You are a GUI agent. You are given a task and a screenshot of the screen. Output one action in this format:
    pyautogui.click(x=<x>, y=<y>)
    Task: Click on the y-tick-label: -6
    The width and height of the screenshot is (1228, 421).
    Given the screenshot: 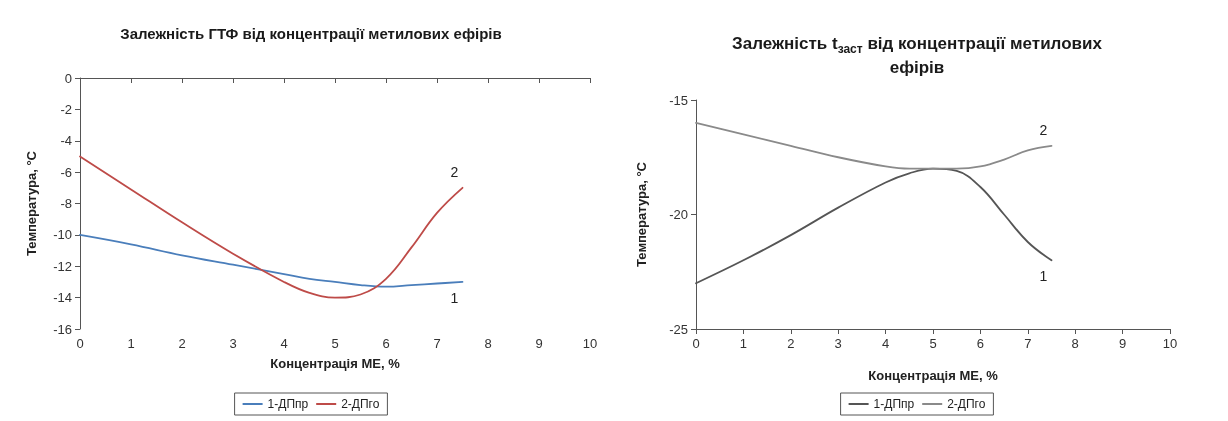 What is the action you would take?
    pyautogui.click(x=66, y=172)
    